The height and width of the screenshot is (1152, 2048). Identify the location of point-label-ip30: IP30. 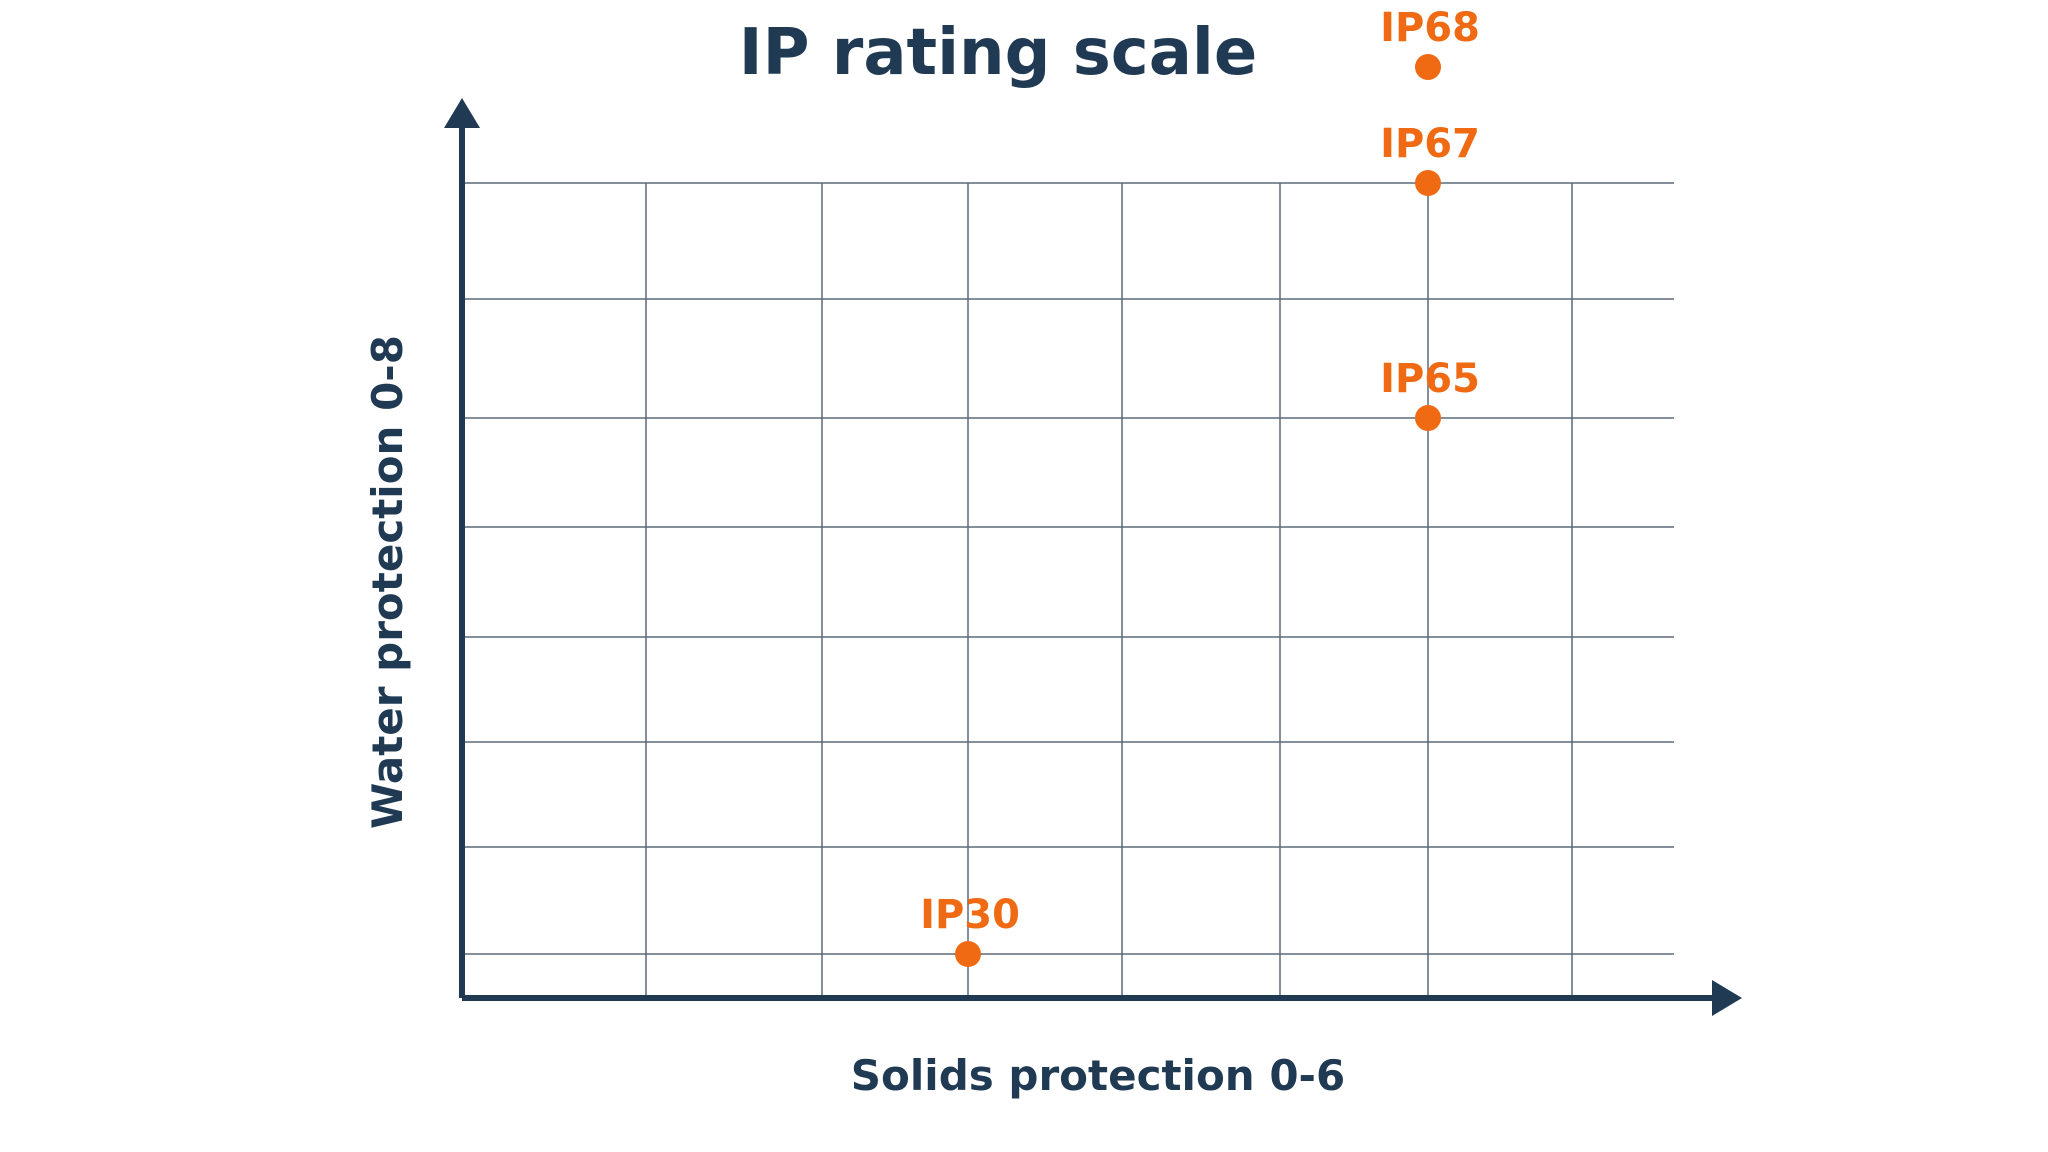
(970, 915).